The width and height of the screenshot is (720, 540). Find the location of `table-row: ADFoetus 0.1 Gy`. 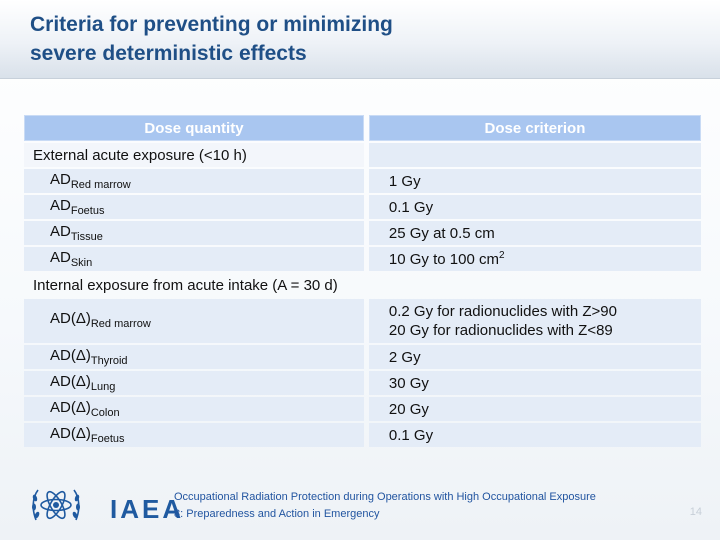

table-row: ADFoetus 0.1 Gy is located at coordinates (362, 207).